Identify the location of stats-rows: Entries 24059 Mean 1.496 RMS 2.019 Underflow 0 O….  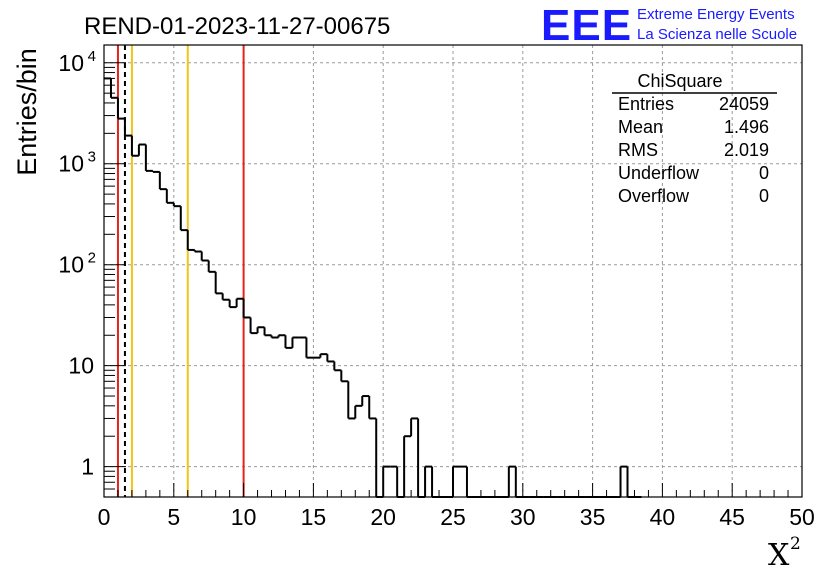
(693, 150).